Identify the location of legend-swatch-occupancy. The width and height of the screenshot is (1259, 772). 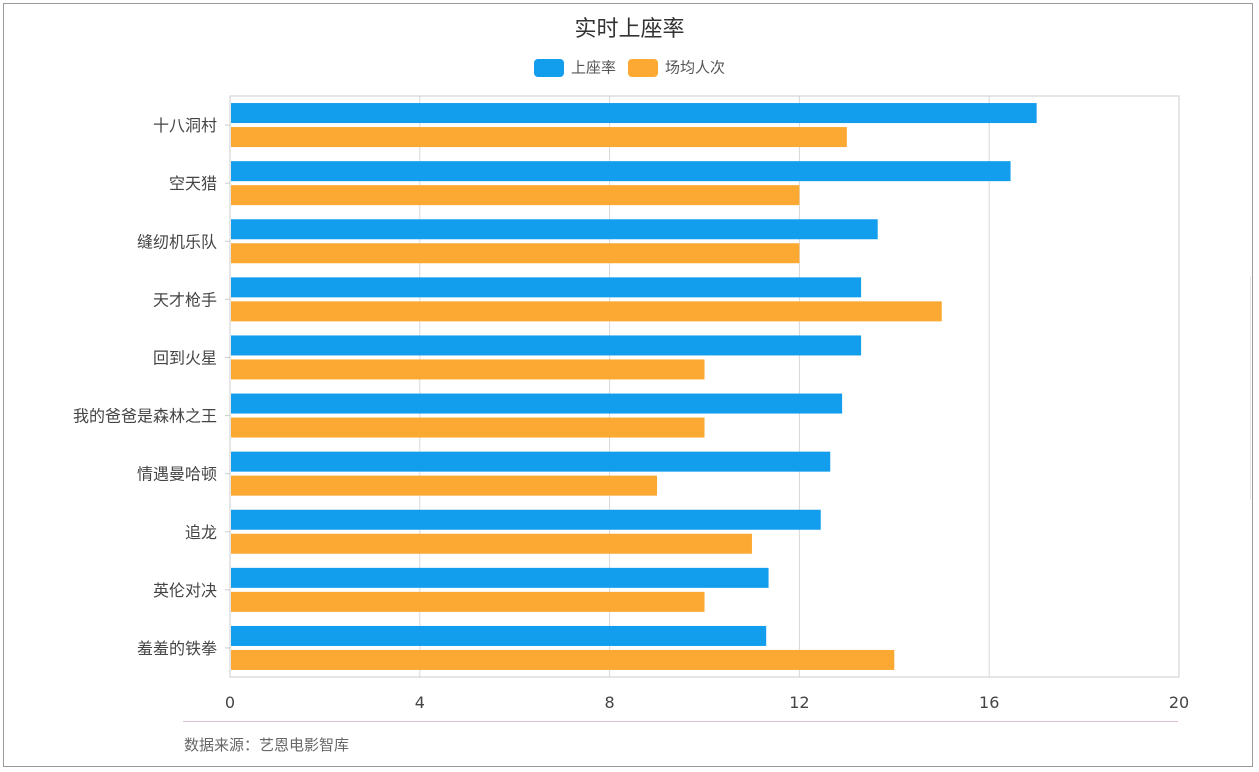
(548, 67).